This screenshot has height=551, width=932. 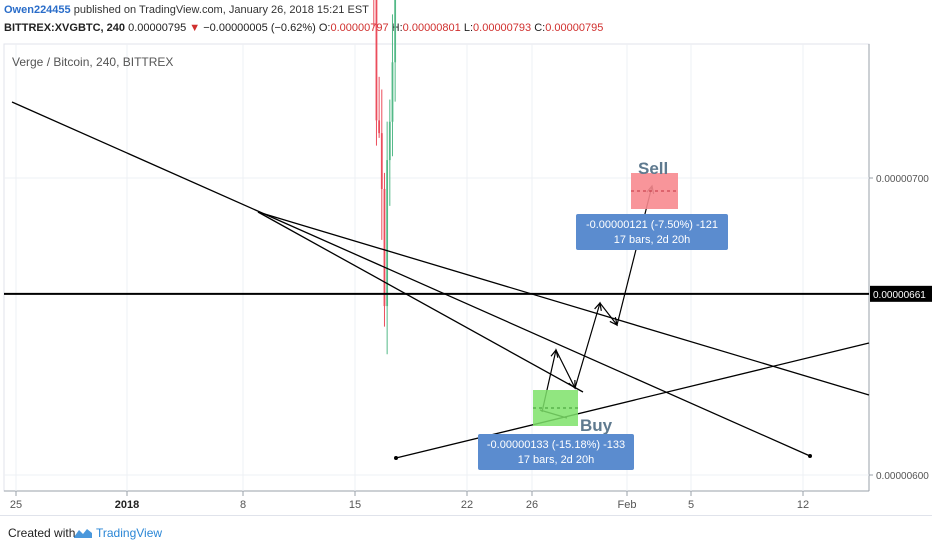 I want to click on level-price-label: 0.00000661, so click(x=899, y=295).